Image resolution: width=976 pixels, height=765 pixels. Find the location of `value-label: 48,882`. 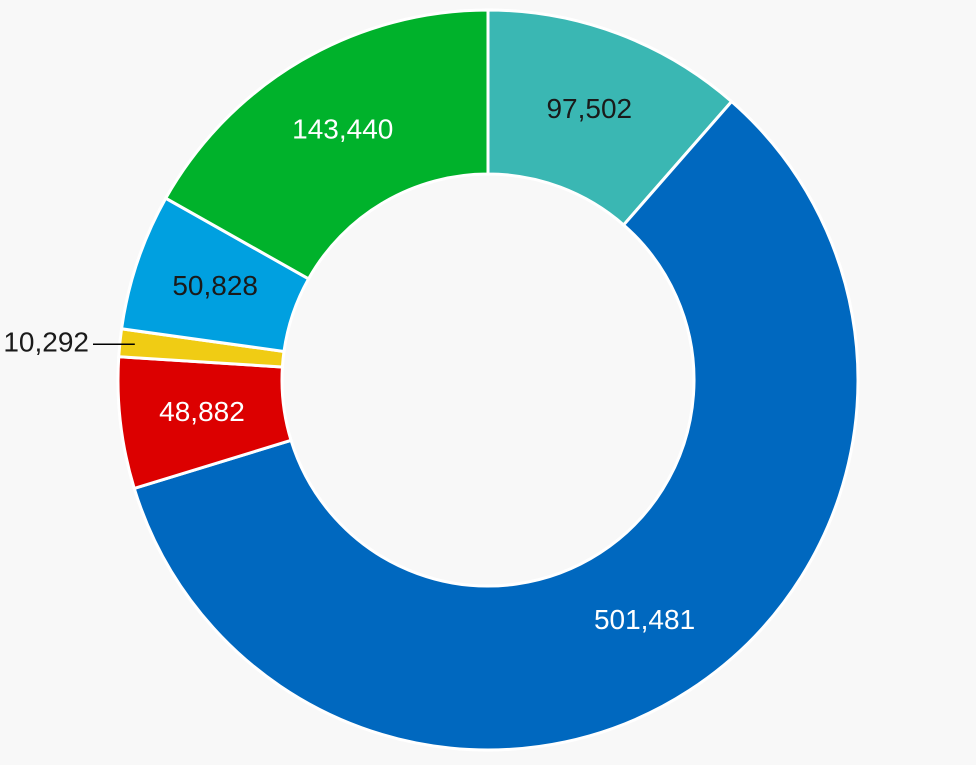

value-label: 48,882 is located at coordinates (202, 411).